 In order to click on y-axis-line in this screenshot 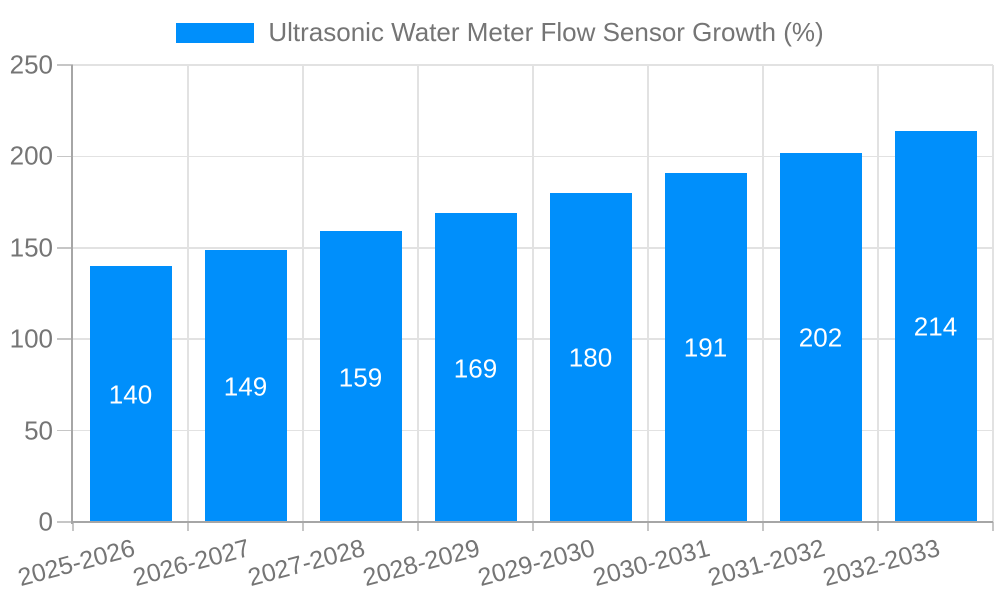, I will do `click(72, 294)`.